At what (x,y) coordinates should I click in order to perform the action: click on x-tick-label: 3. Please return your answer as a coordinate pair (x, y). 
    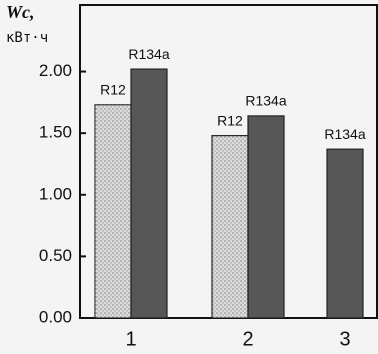
    Looking at the image, I should click on (344, 339).